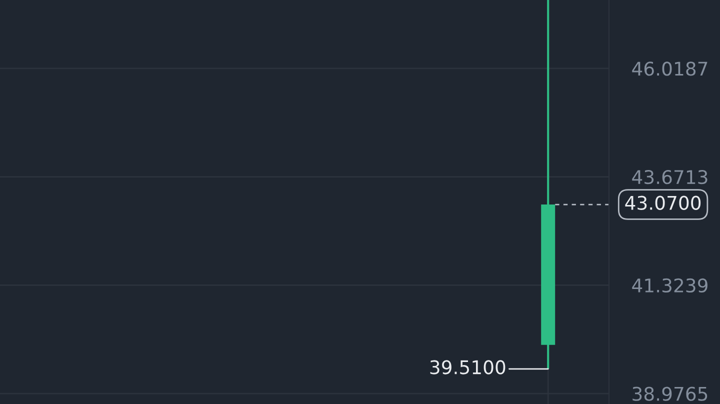 This screenshot has width=720, height=404. Describe the element at coordinates (670, 393) in the screenshot. I see `y-tick-label: 38.9765` at that location.